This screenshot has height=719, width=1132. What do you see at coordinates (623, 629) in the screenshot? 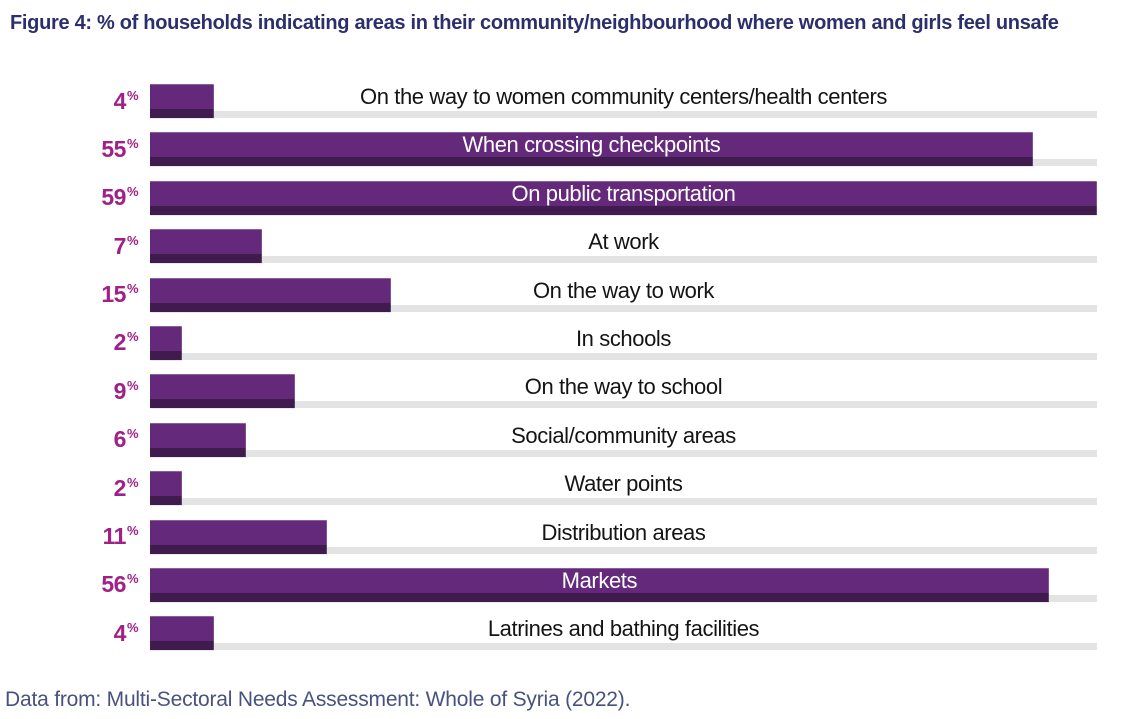
I see `bar-category-label: Latrines and bathing facilities` at bounding box center [623, 629].